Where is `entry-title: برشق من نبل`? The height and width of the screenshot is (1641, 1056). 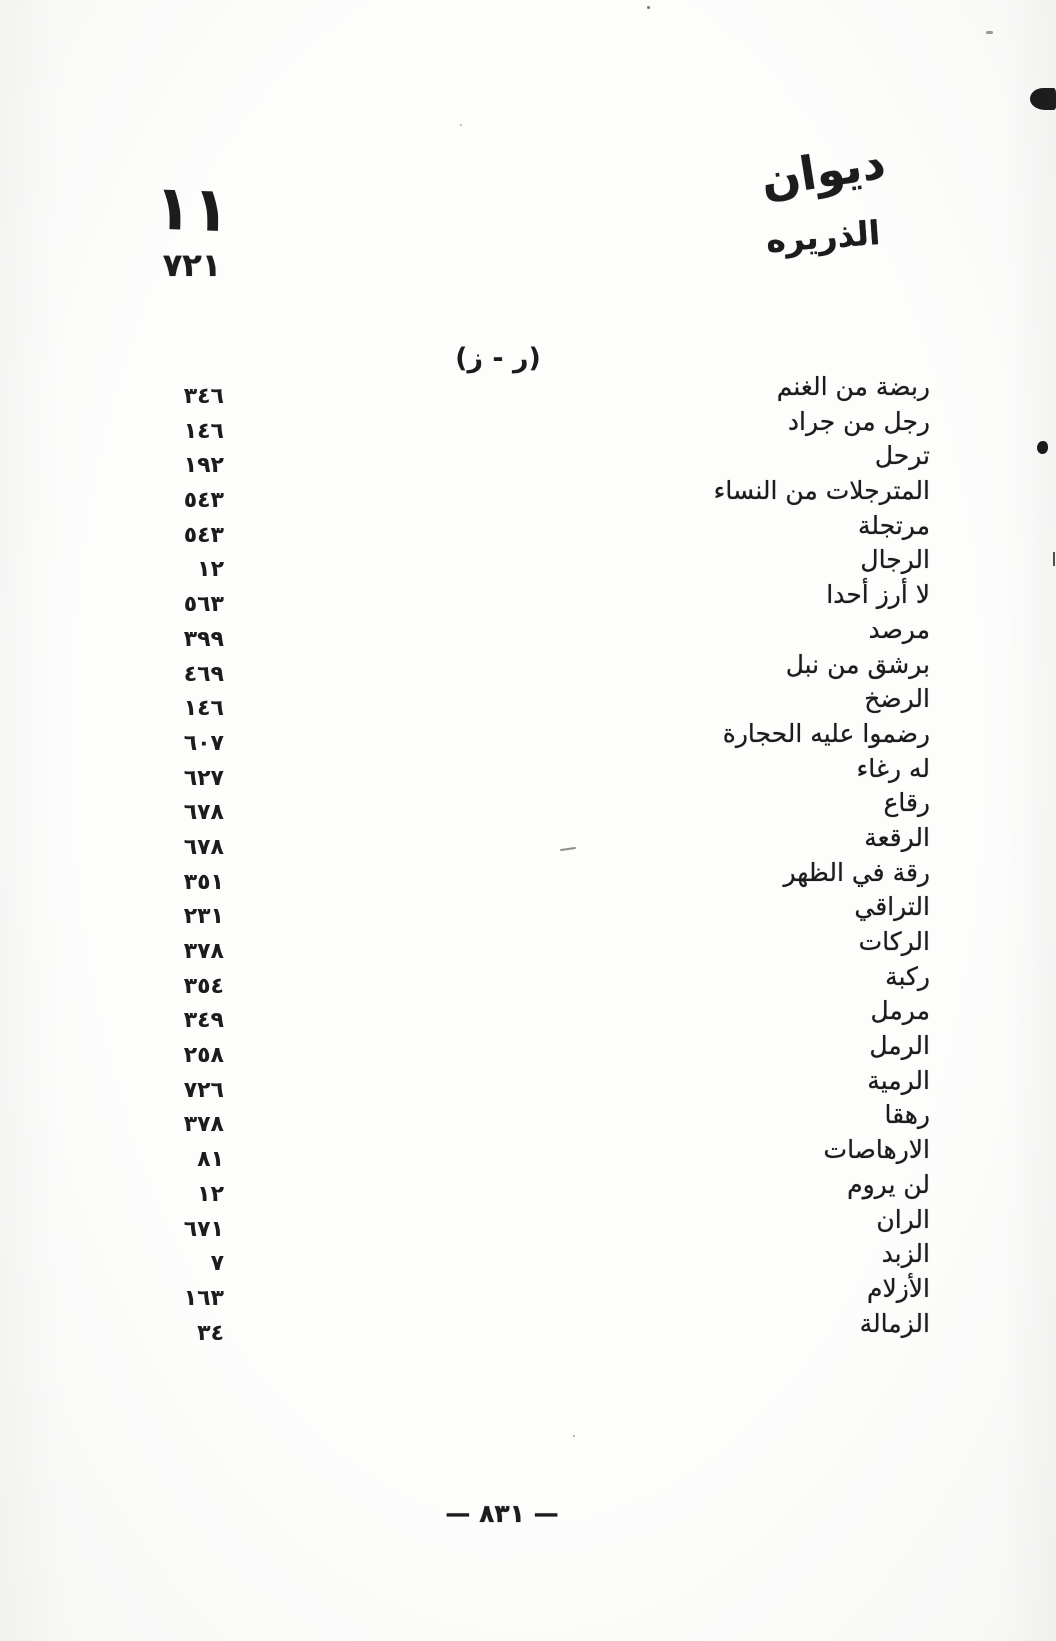
entry-title: برشق من نبل is located at coordinates (857, 664).